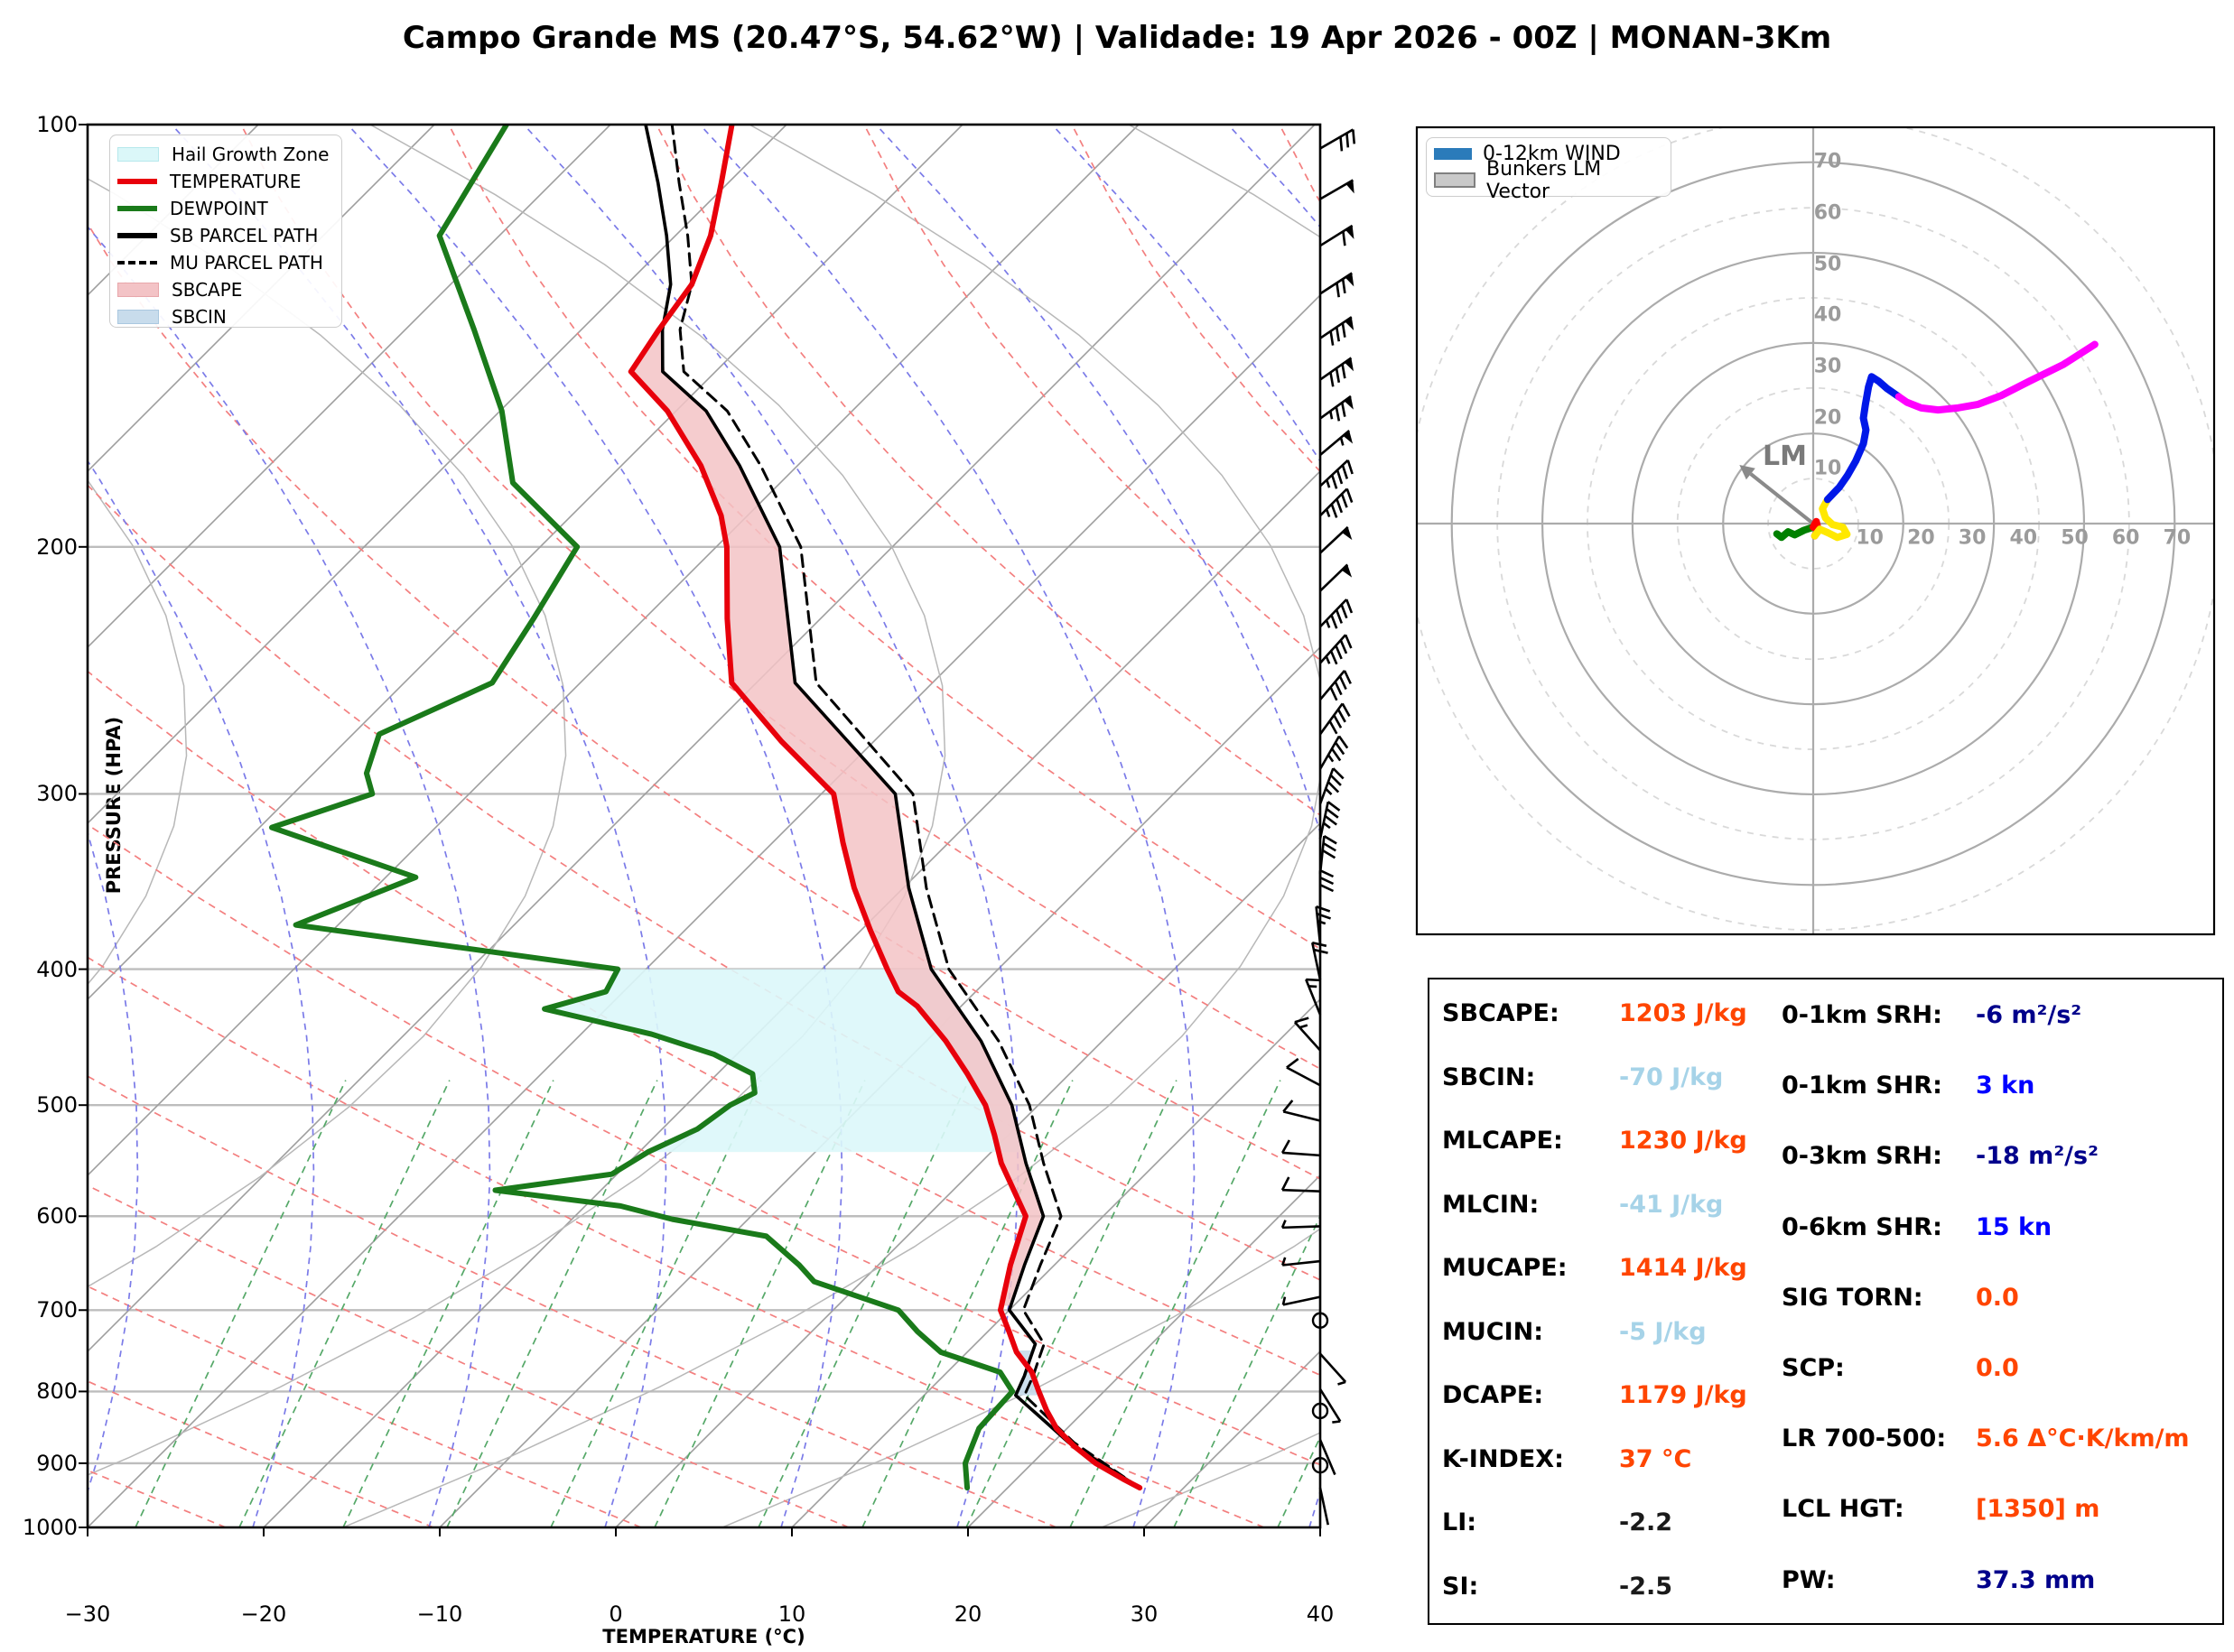 This screenshot has width=2234, height=1652. What do you see at coordinates (791, 1614) in the screenshot?
I see `temperature-tick-label: 10` at bounding box center [791, 1614].